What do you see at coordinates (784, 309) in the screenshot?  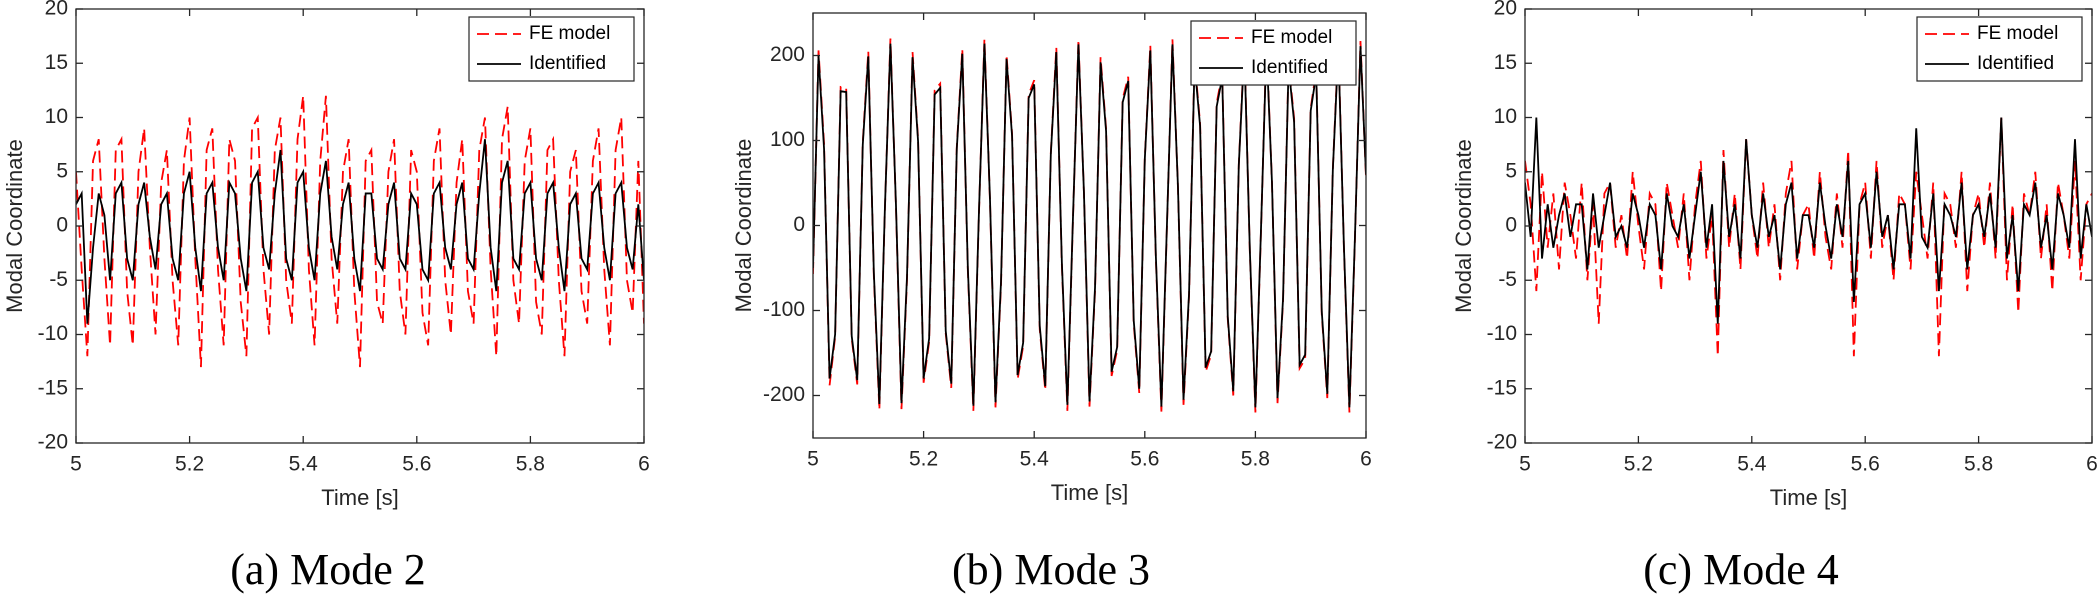 I see `y-tick-label: -100` at bounding box center [784, 309].